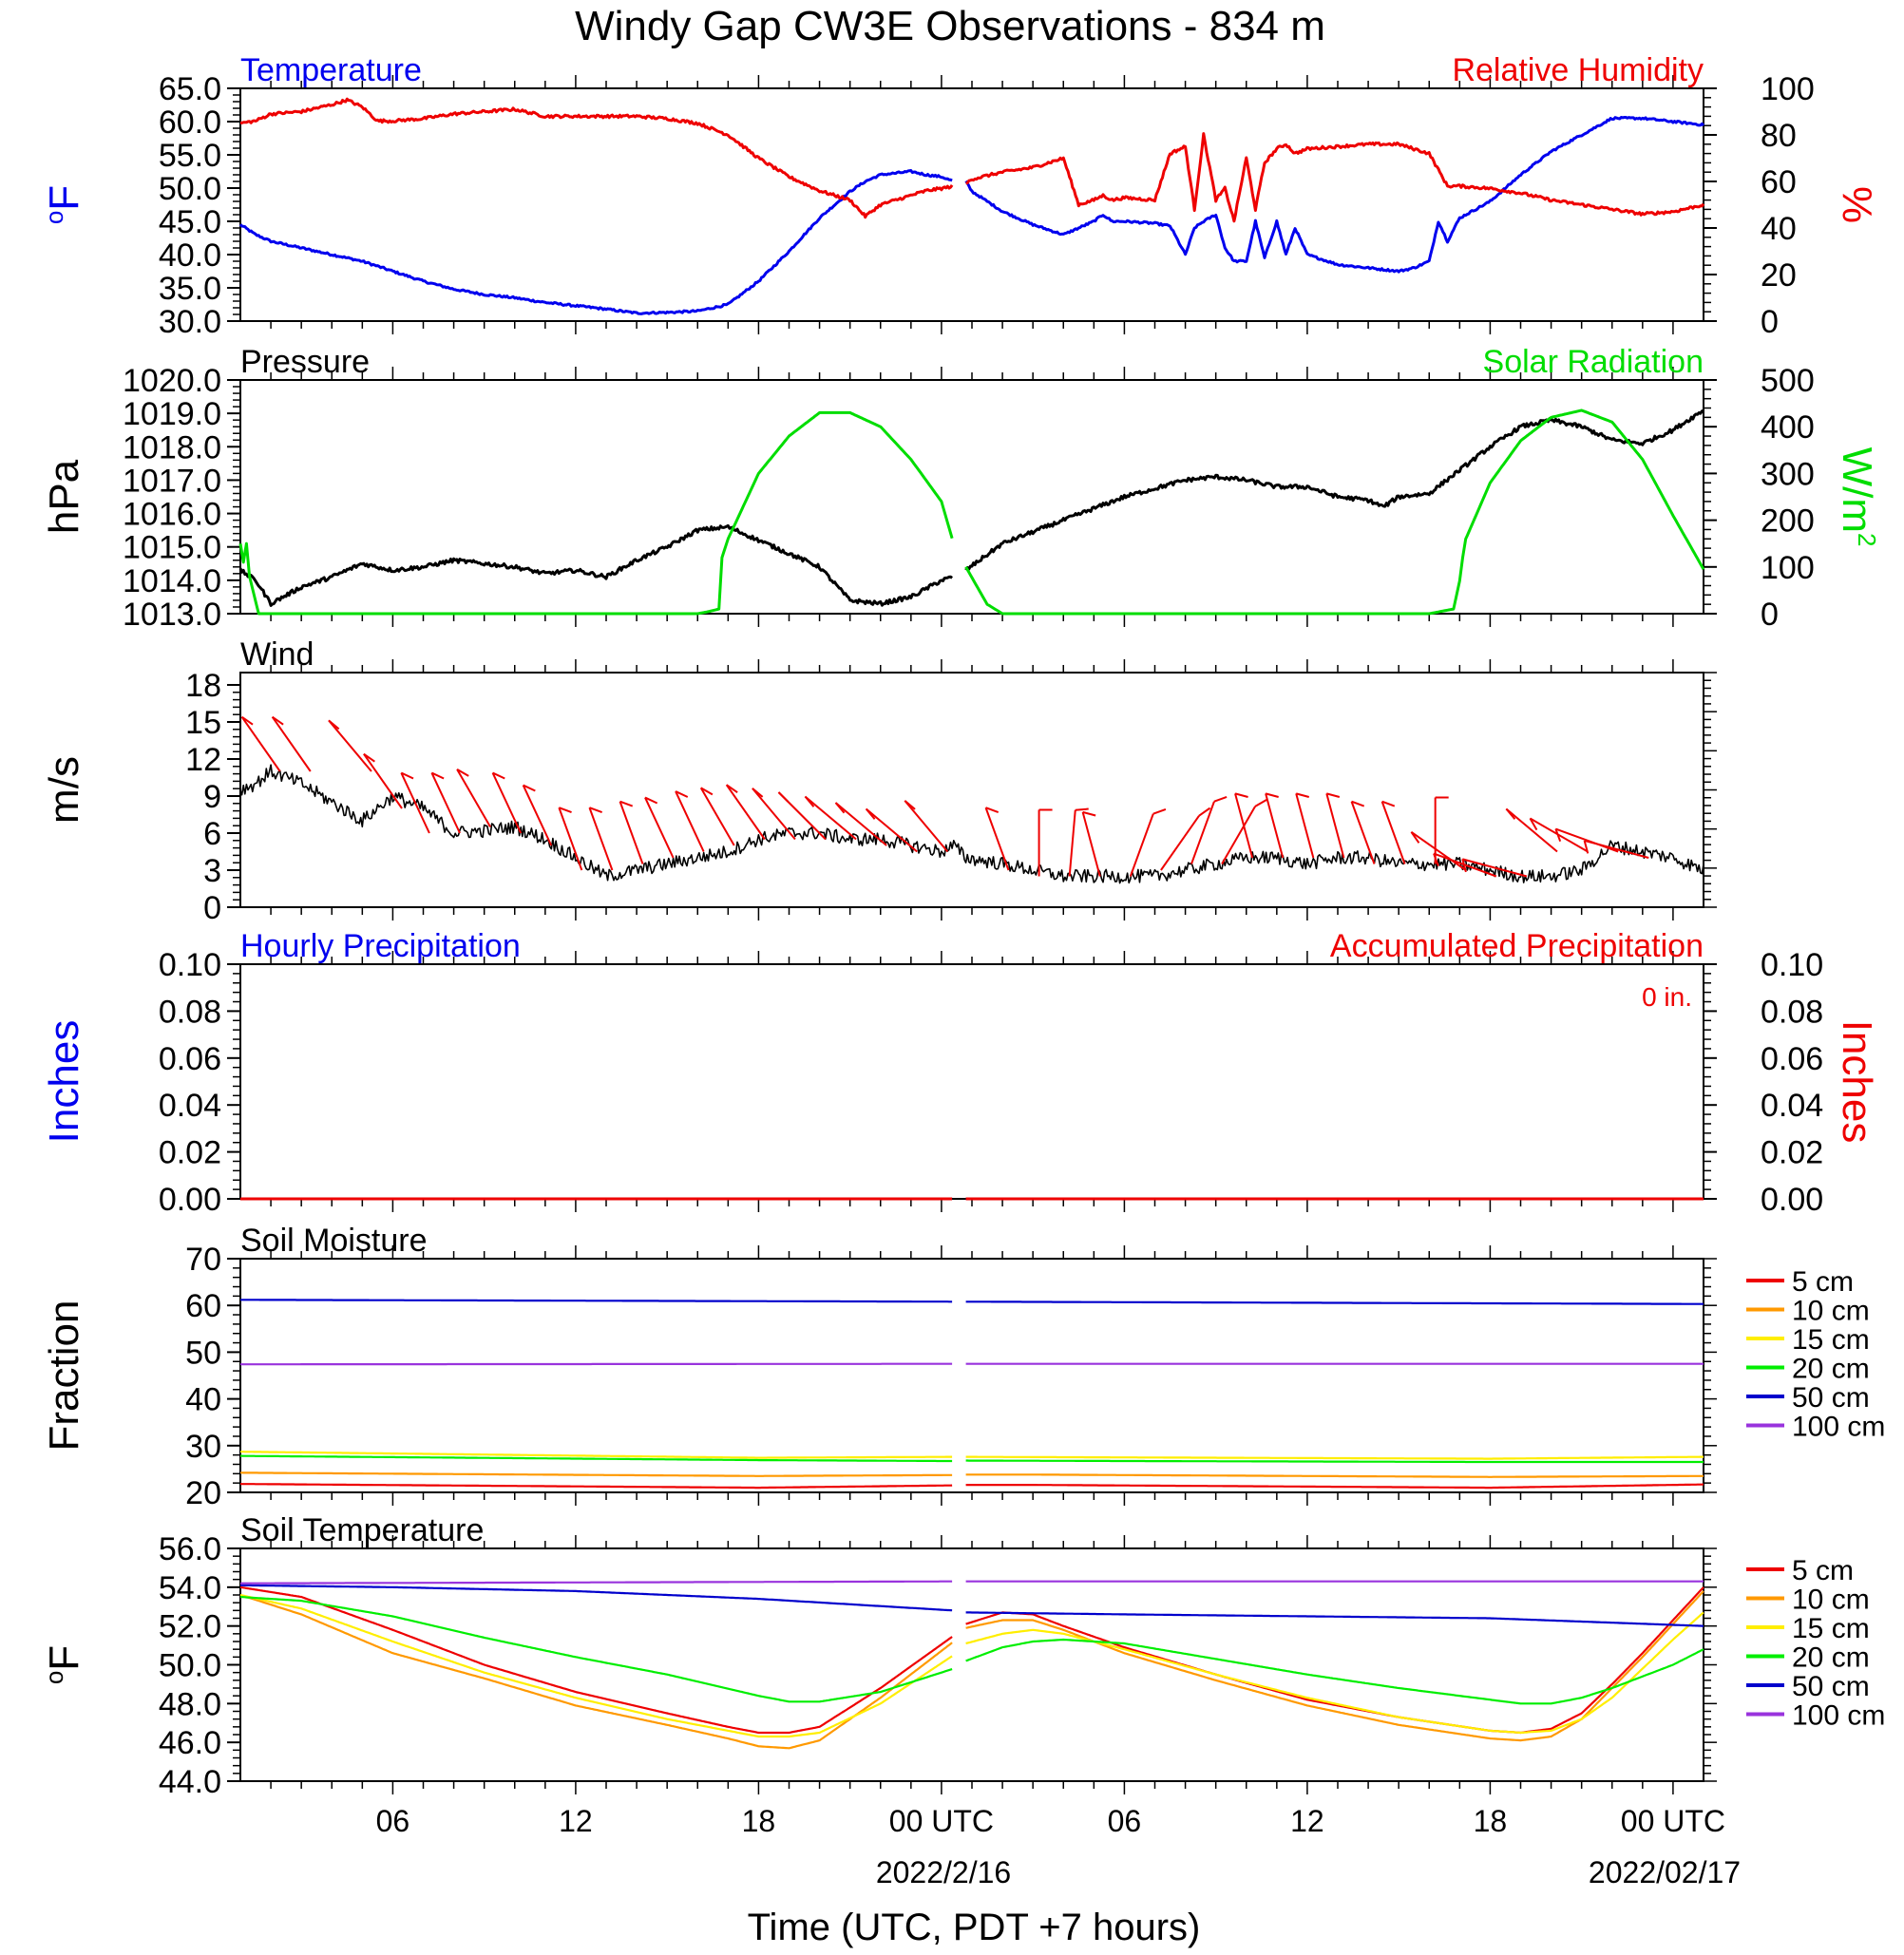  What do you see at coordinates (1517, 946) in the screenshot?
I see `panel-title-right: Accumulated Precipitation` at bounding box center [1517, 946].